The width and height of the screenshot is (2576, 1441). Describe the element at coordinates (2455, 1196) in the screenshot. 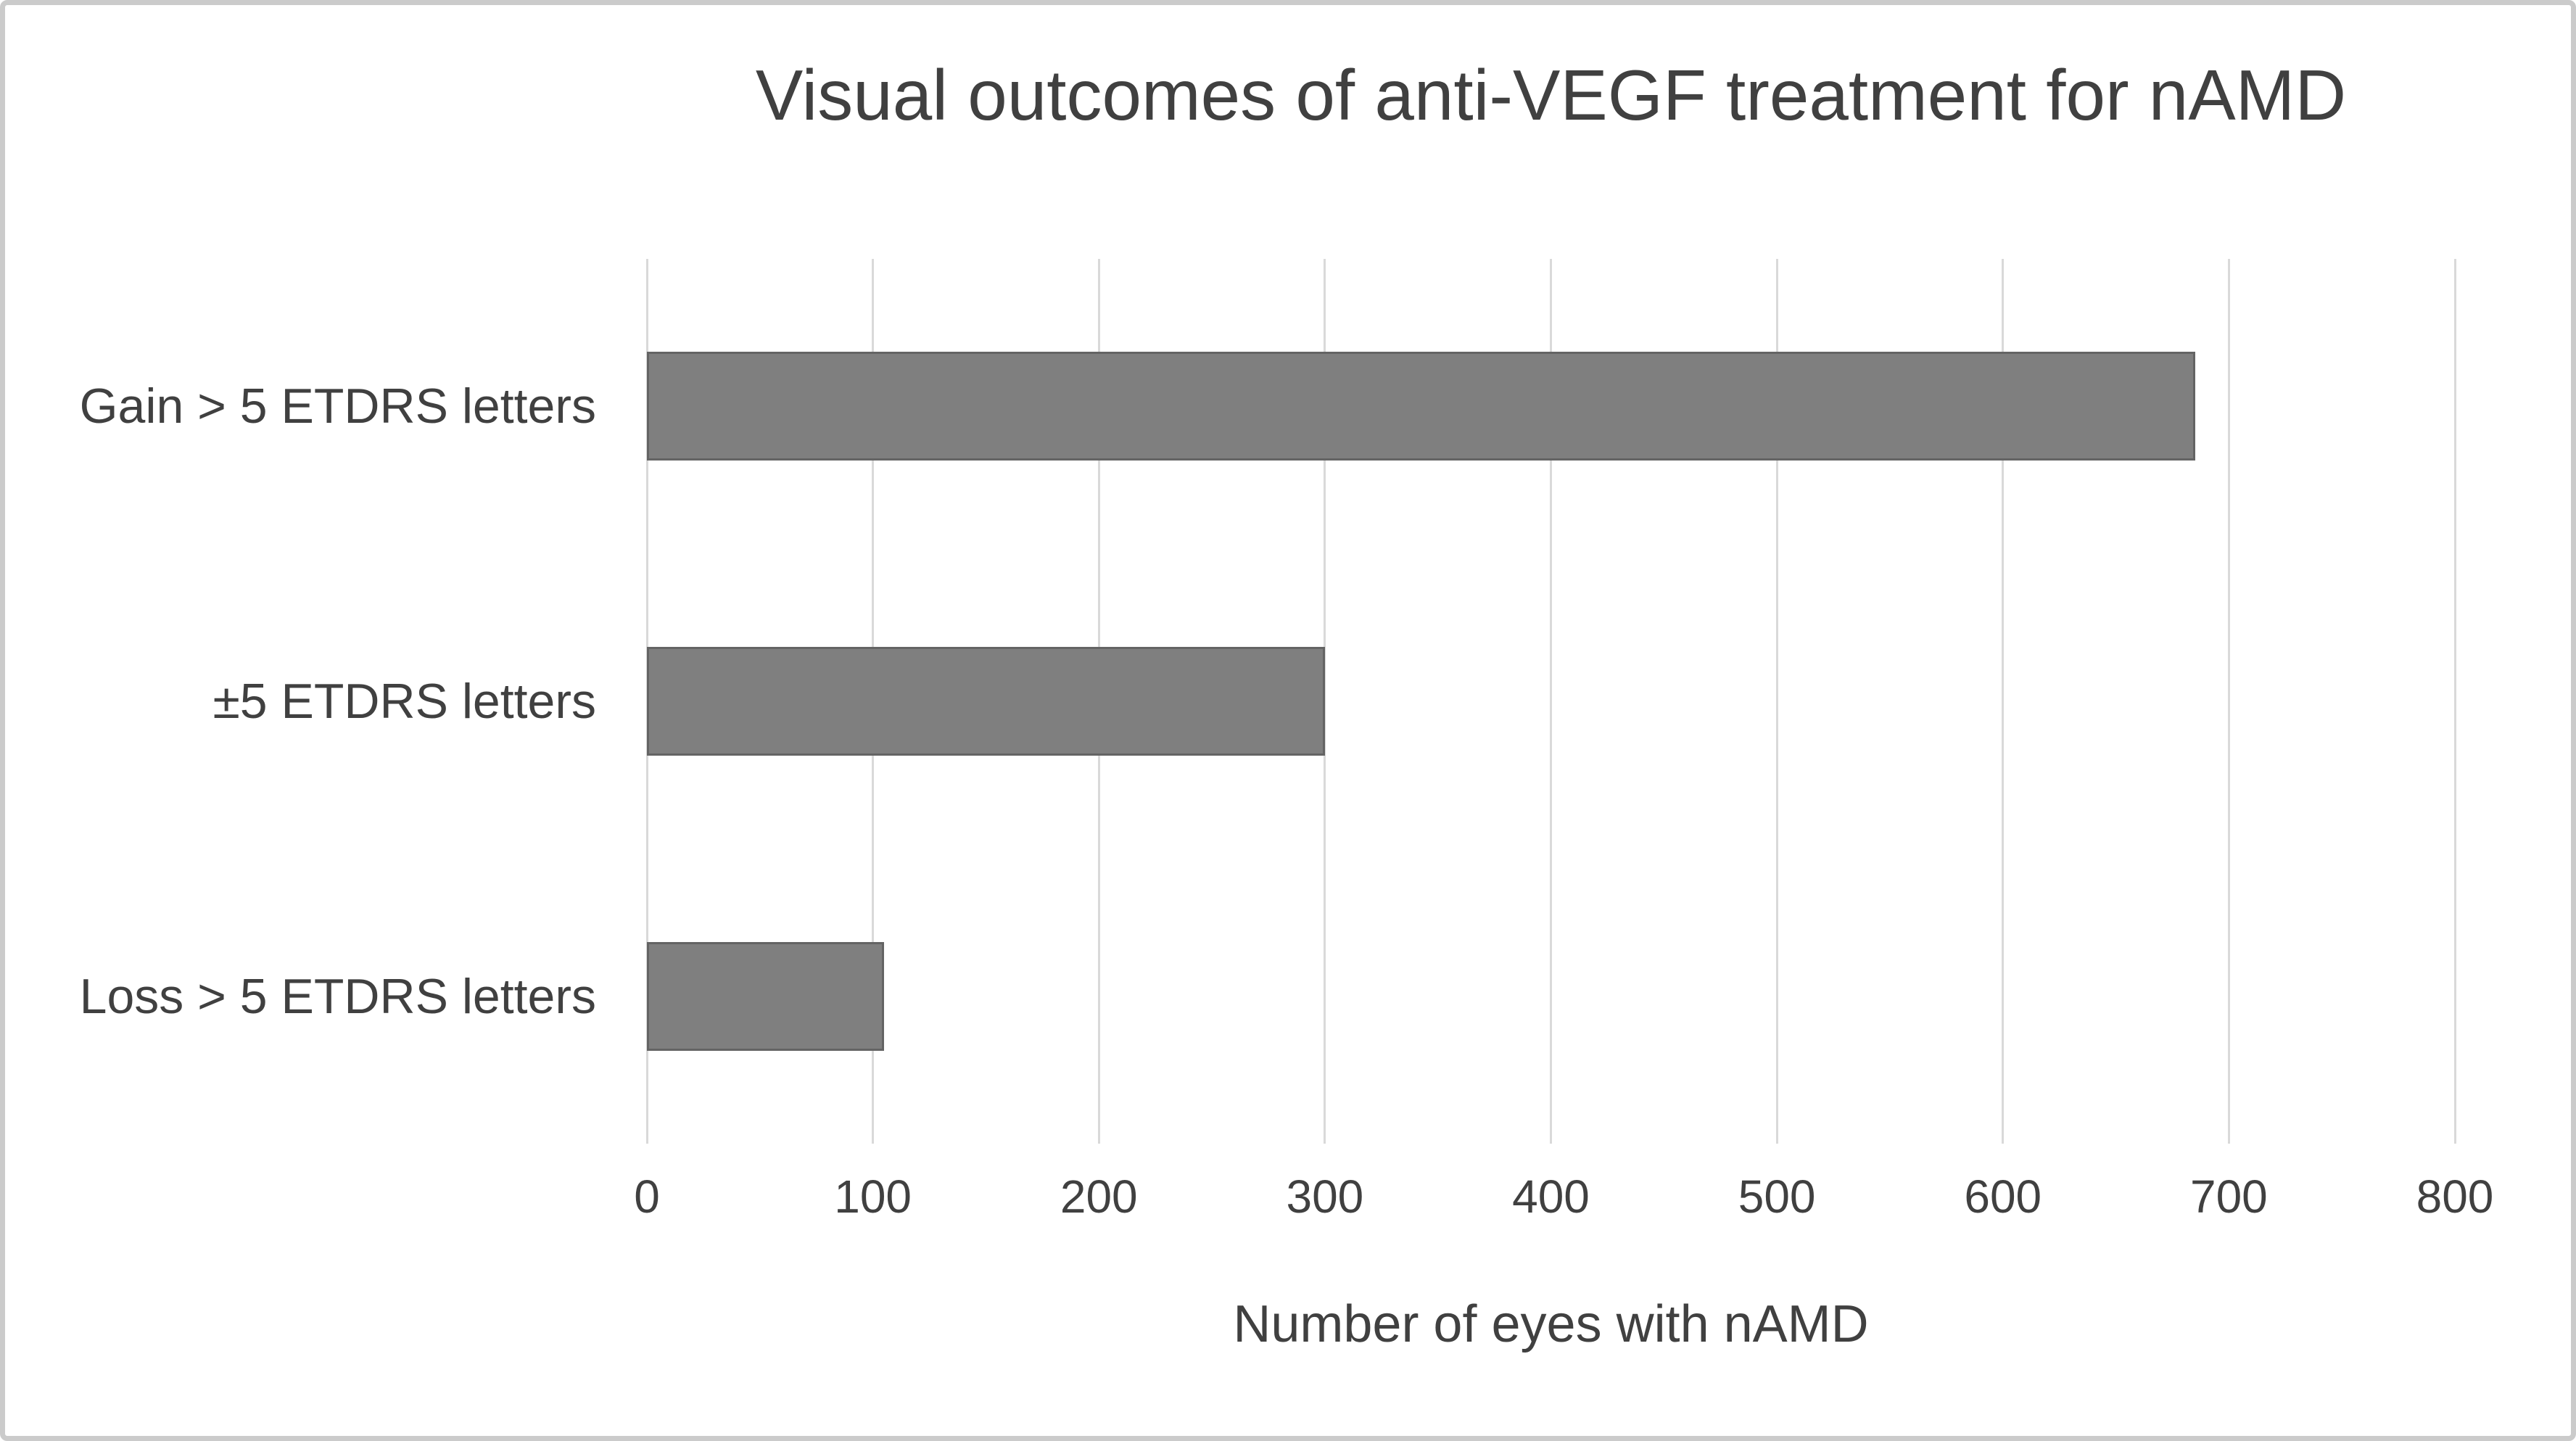

I see `x-tick-label-800: 800` at that location.